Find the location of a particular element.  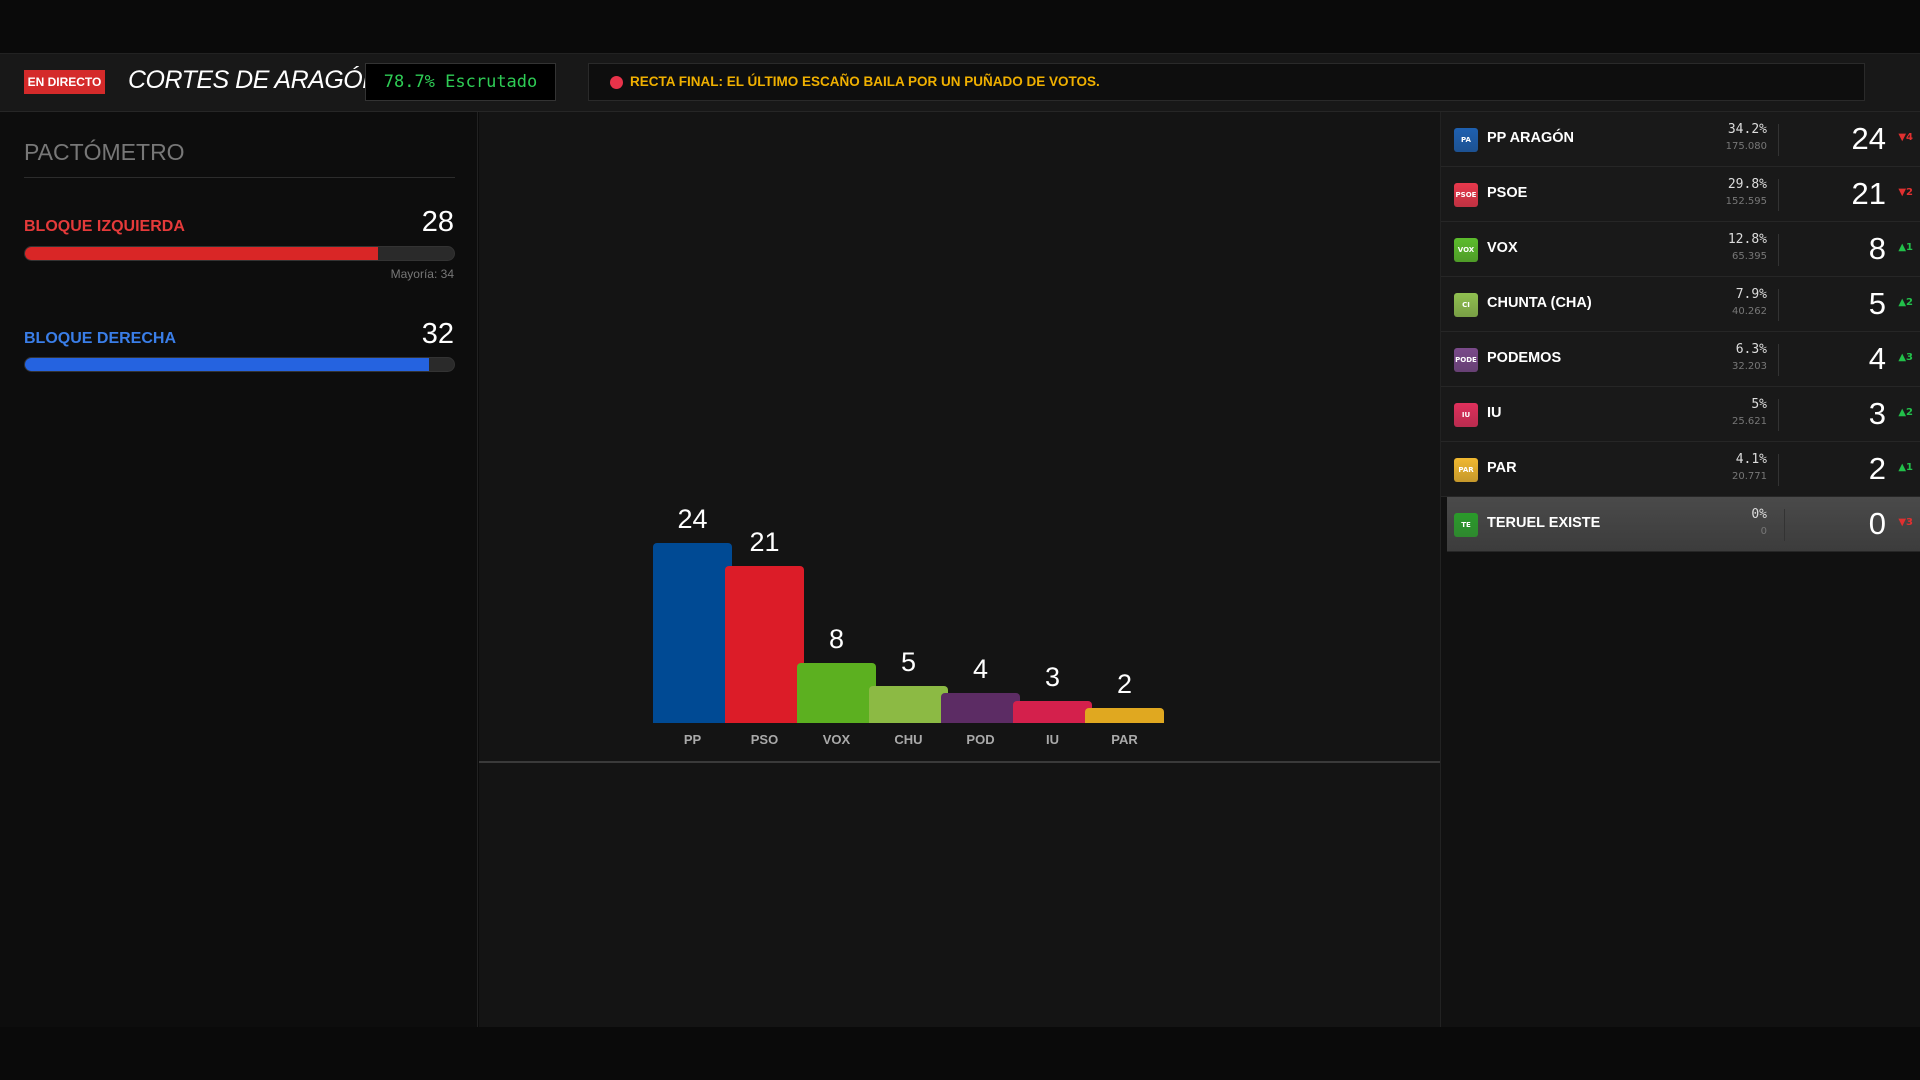

live-dot-icon is located at coordinates (616, 82).